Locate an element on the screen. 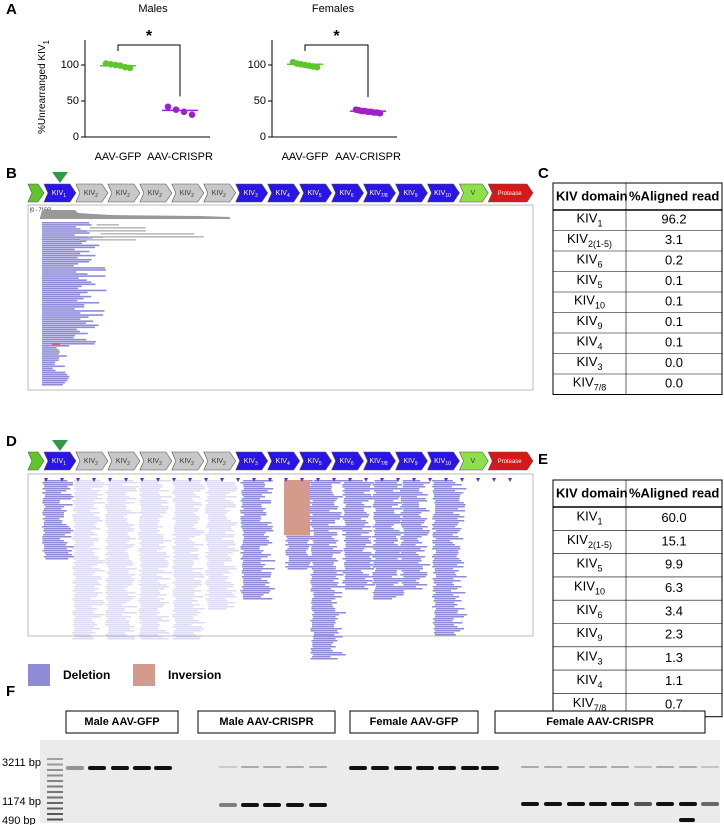 This screenshot has width=724, height=825. gene-label: Protease is located at coordinates (510, 194).